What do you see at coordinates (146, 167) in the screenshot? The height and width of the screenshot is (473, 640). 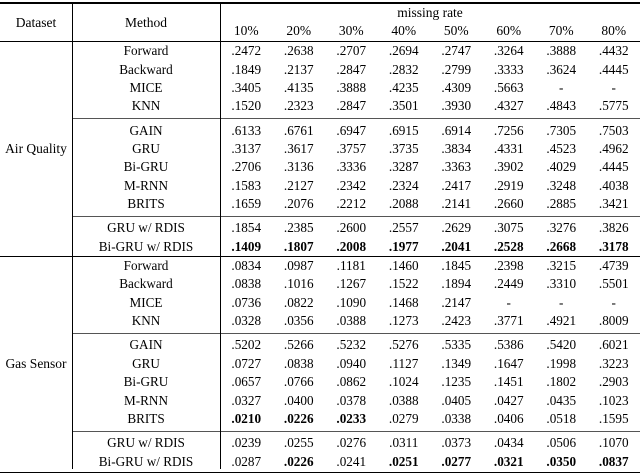 I see `method-cell: Bi-GRU` at bounding box center [146, 167].